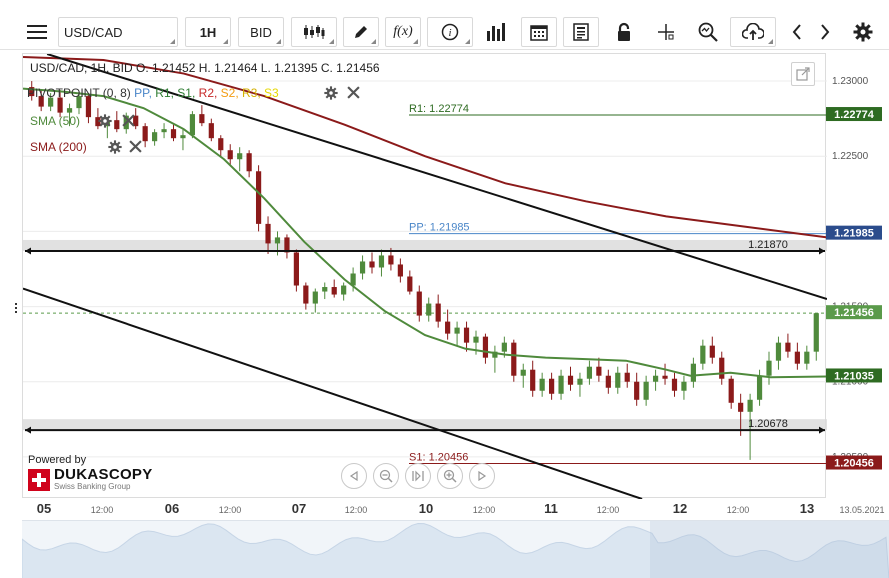 This screenshot has height=578, width=889. I want to click on y-tick-label: 1.23000, so click(850, 81).